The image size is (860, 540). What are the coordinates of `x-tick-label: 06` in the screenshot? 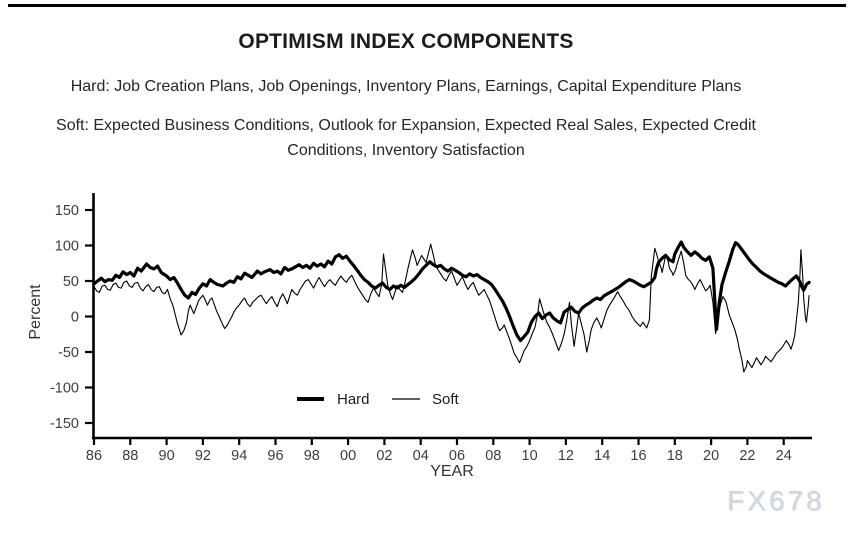 It's located at (457, 456).